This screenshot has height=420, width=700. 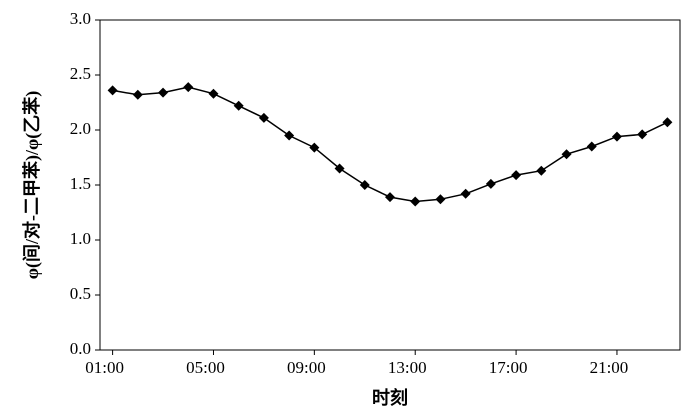 I want to click on y-tick-label: 2.0, so click(x=80, y=128).